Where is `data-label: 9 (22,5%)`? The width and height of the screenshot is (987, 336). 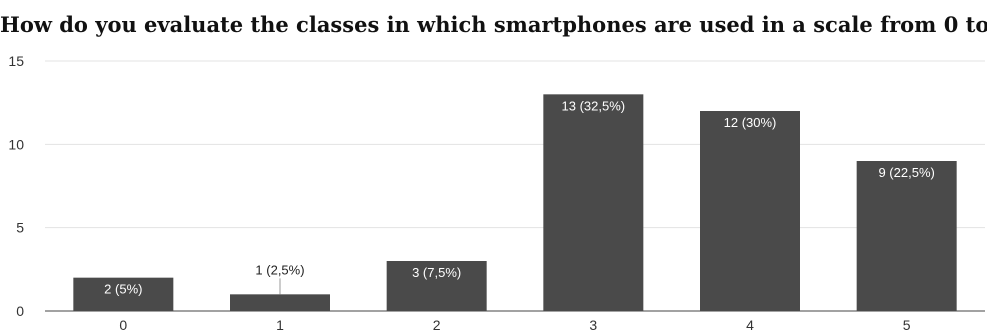 data-label: 9 (22,5%) is located at coordinates (906, 172).